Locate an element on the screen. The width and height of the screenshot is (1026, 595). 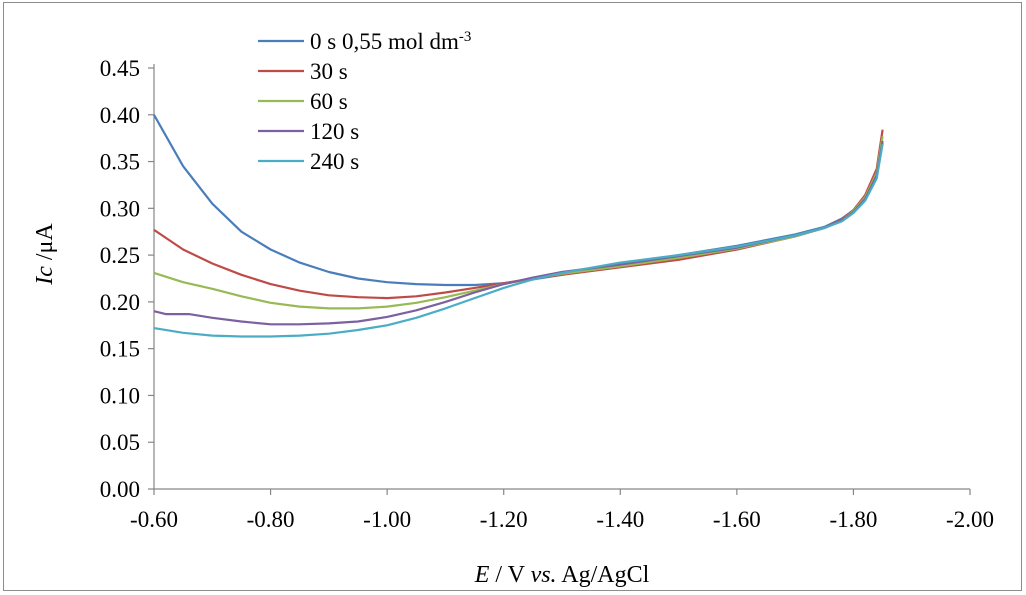
y-tick-label: 0.20 is located at coordinates (120, 302).